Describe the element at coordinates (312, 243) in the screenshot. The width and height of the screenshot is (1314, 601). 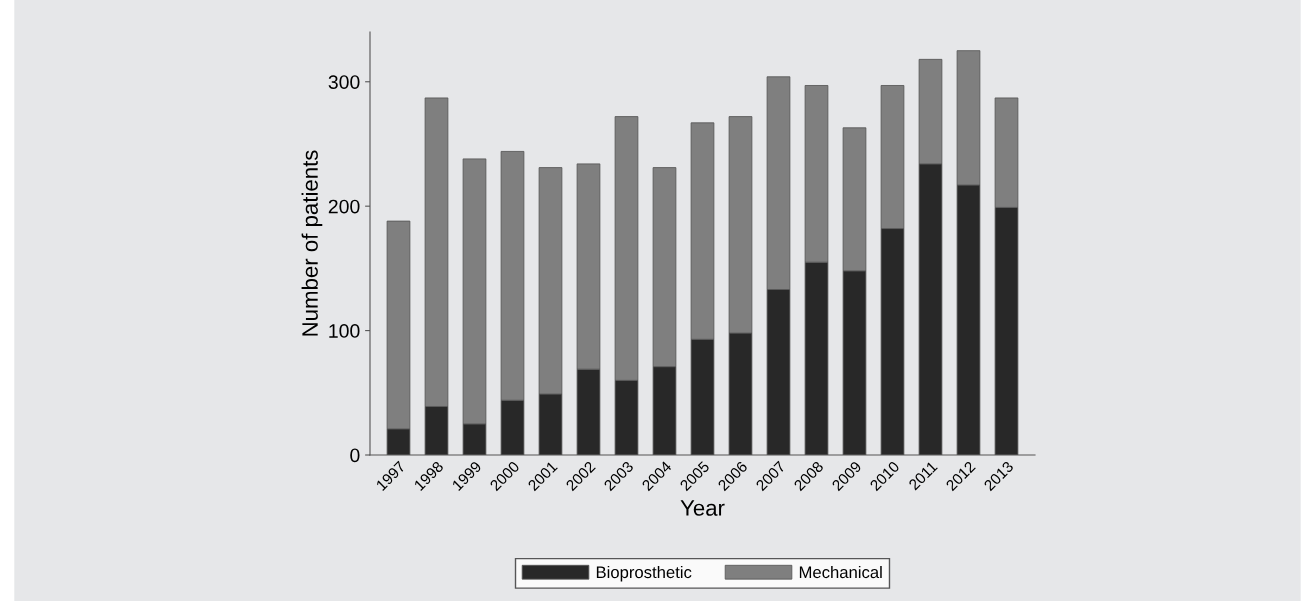
I see `y-axis-title: Number of patients` at that location.